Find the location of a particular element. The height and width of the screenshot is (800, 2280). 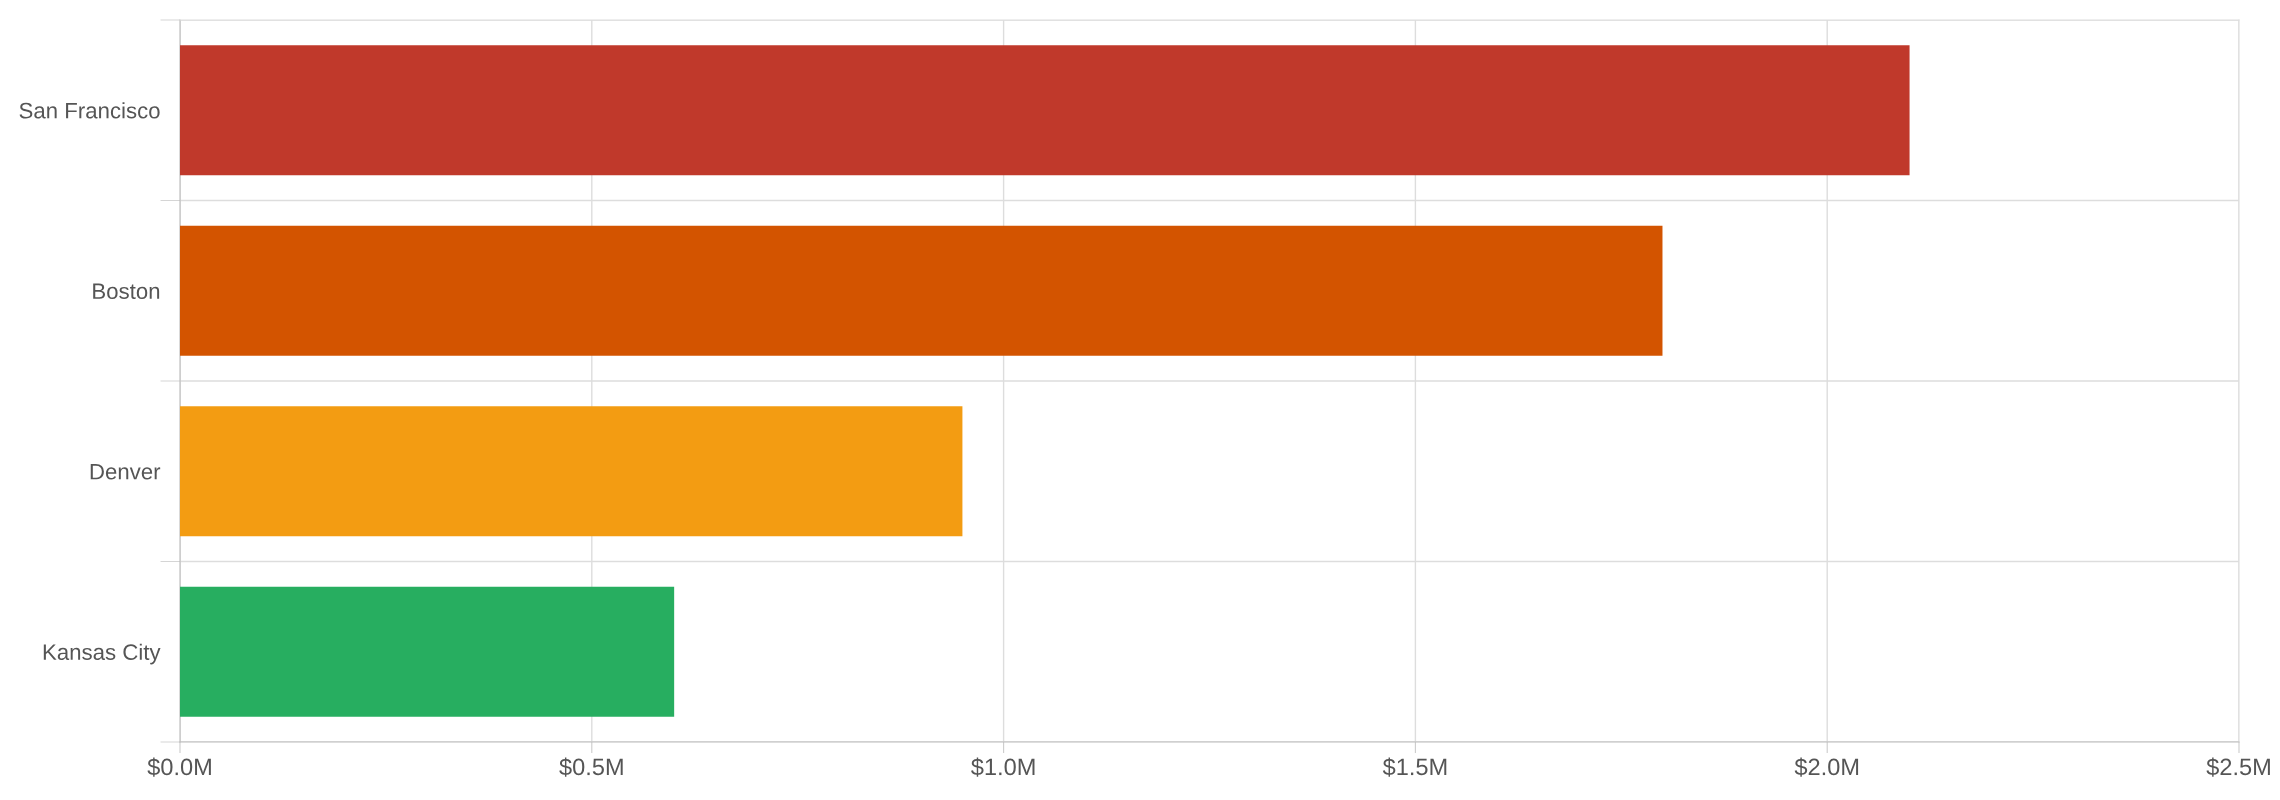

x-tick-label: $0.5M is located at coordinates (591, 767).